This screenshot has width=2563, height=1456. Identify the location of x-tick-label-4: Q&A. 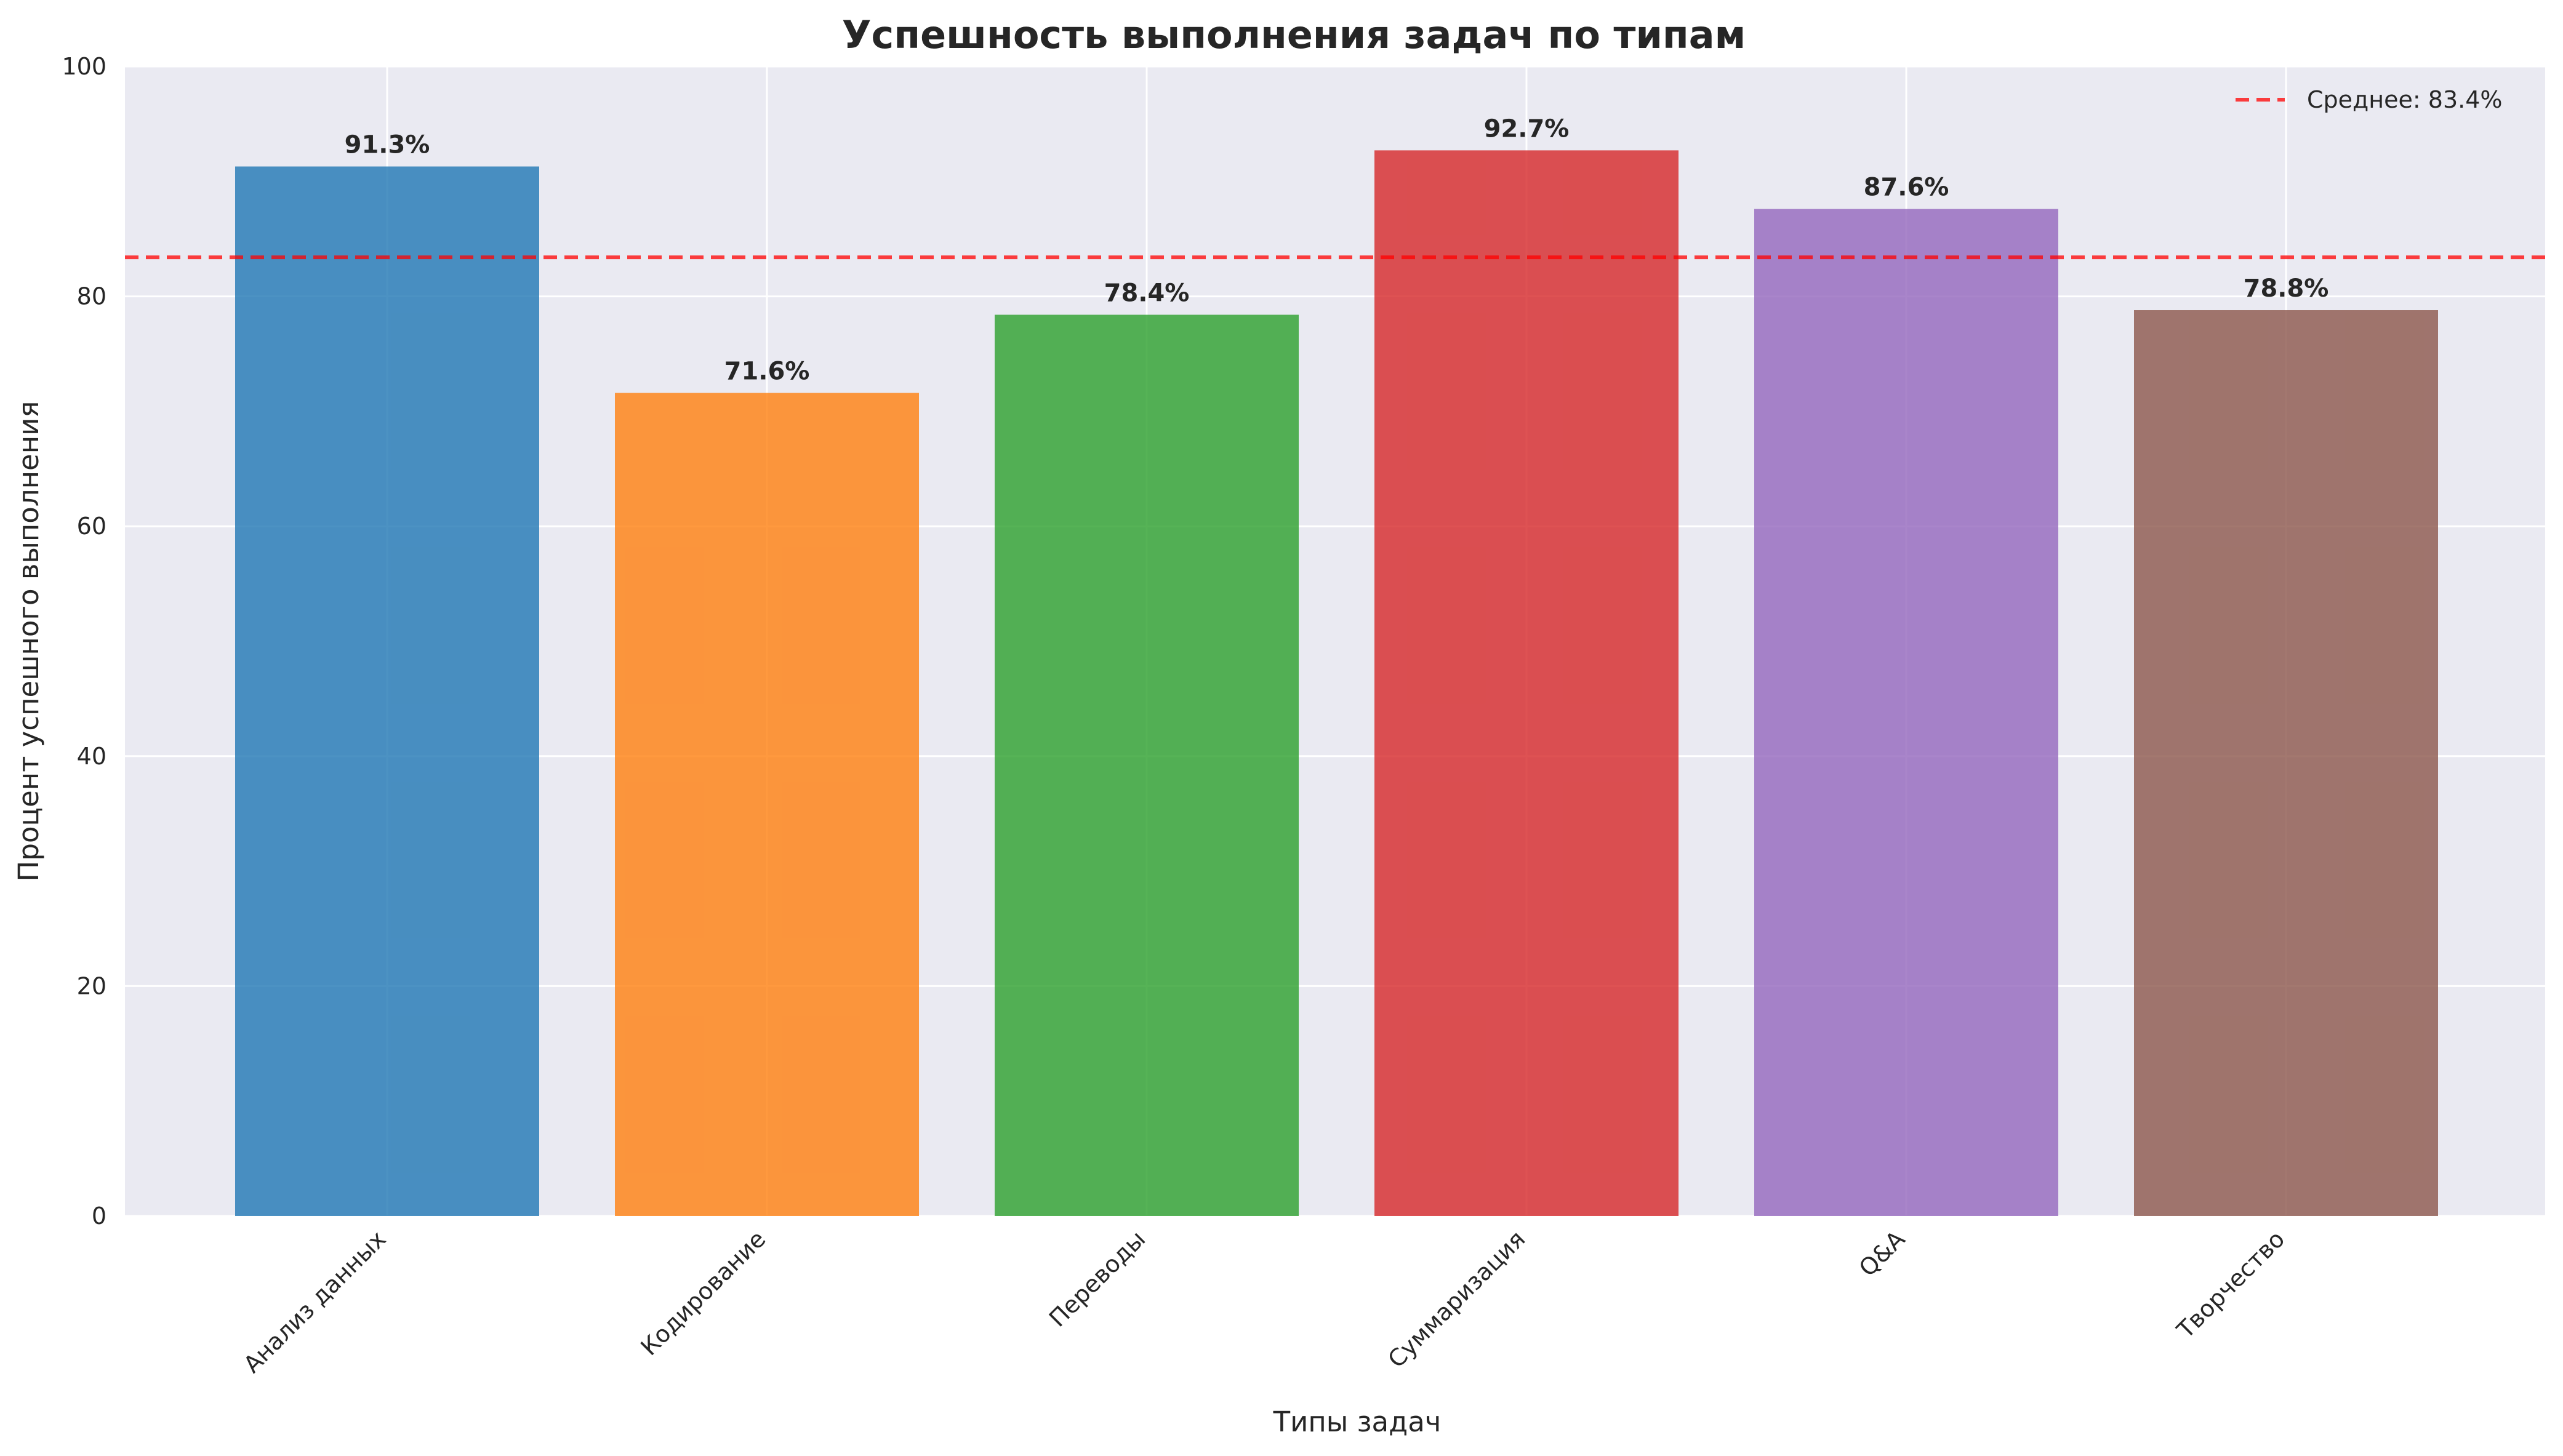
(1882, 1253).